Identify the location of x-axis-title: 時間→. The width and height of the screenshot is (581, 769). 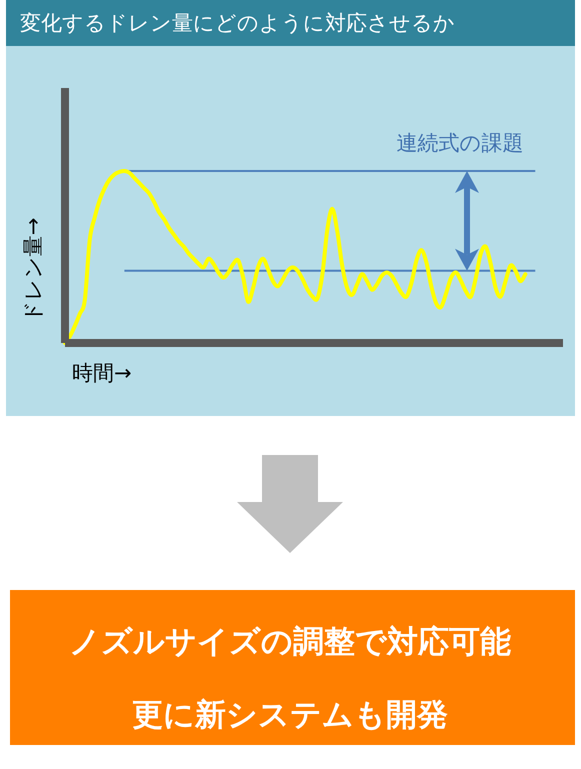
(102, 373).